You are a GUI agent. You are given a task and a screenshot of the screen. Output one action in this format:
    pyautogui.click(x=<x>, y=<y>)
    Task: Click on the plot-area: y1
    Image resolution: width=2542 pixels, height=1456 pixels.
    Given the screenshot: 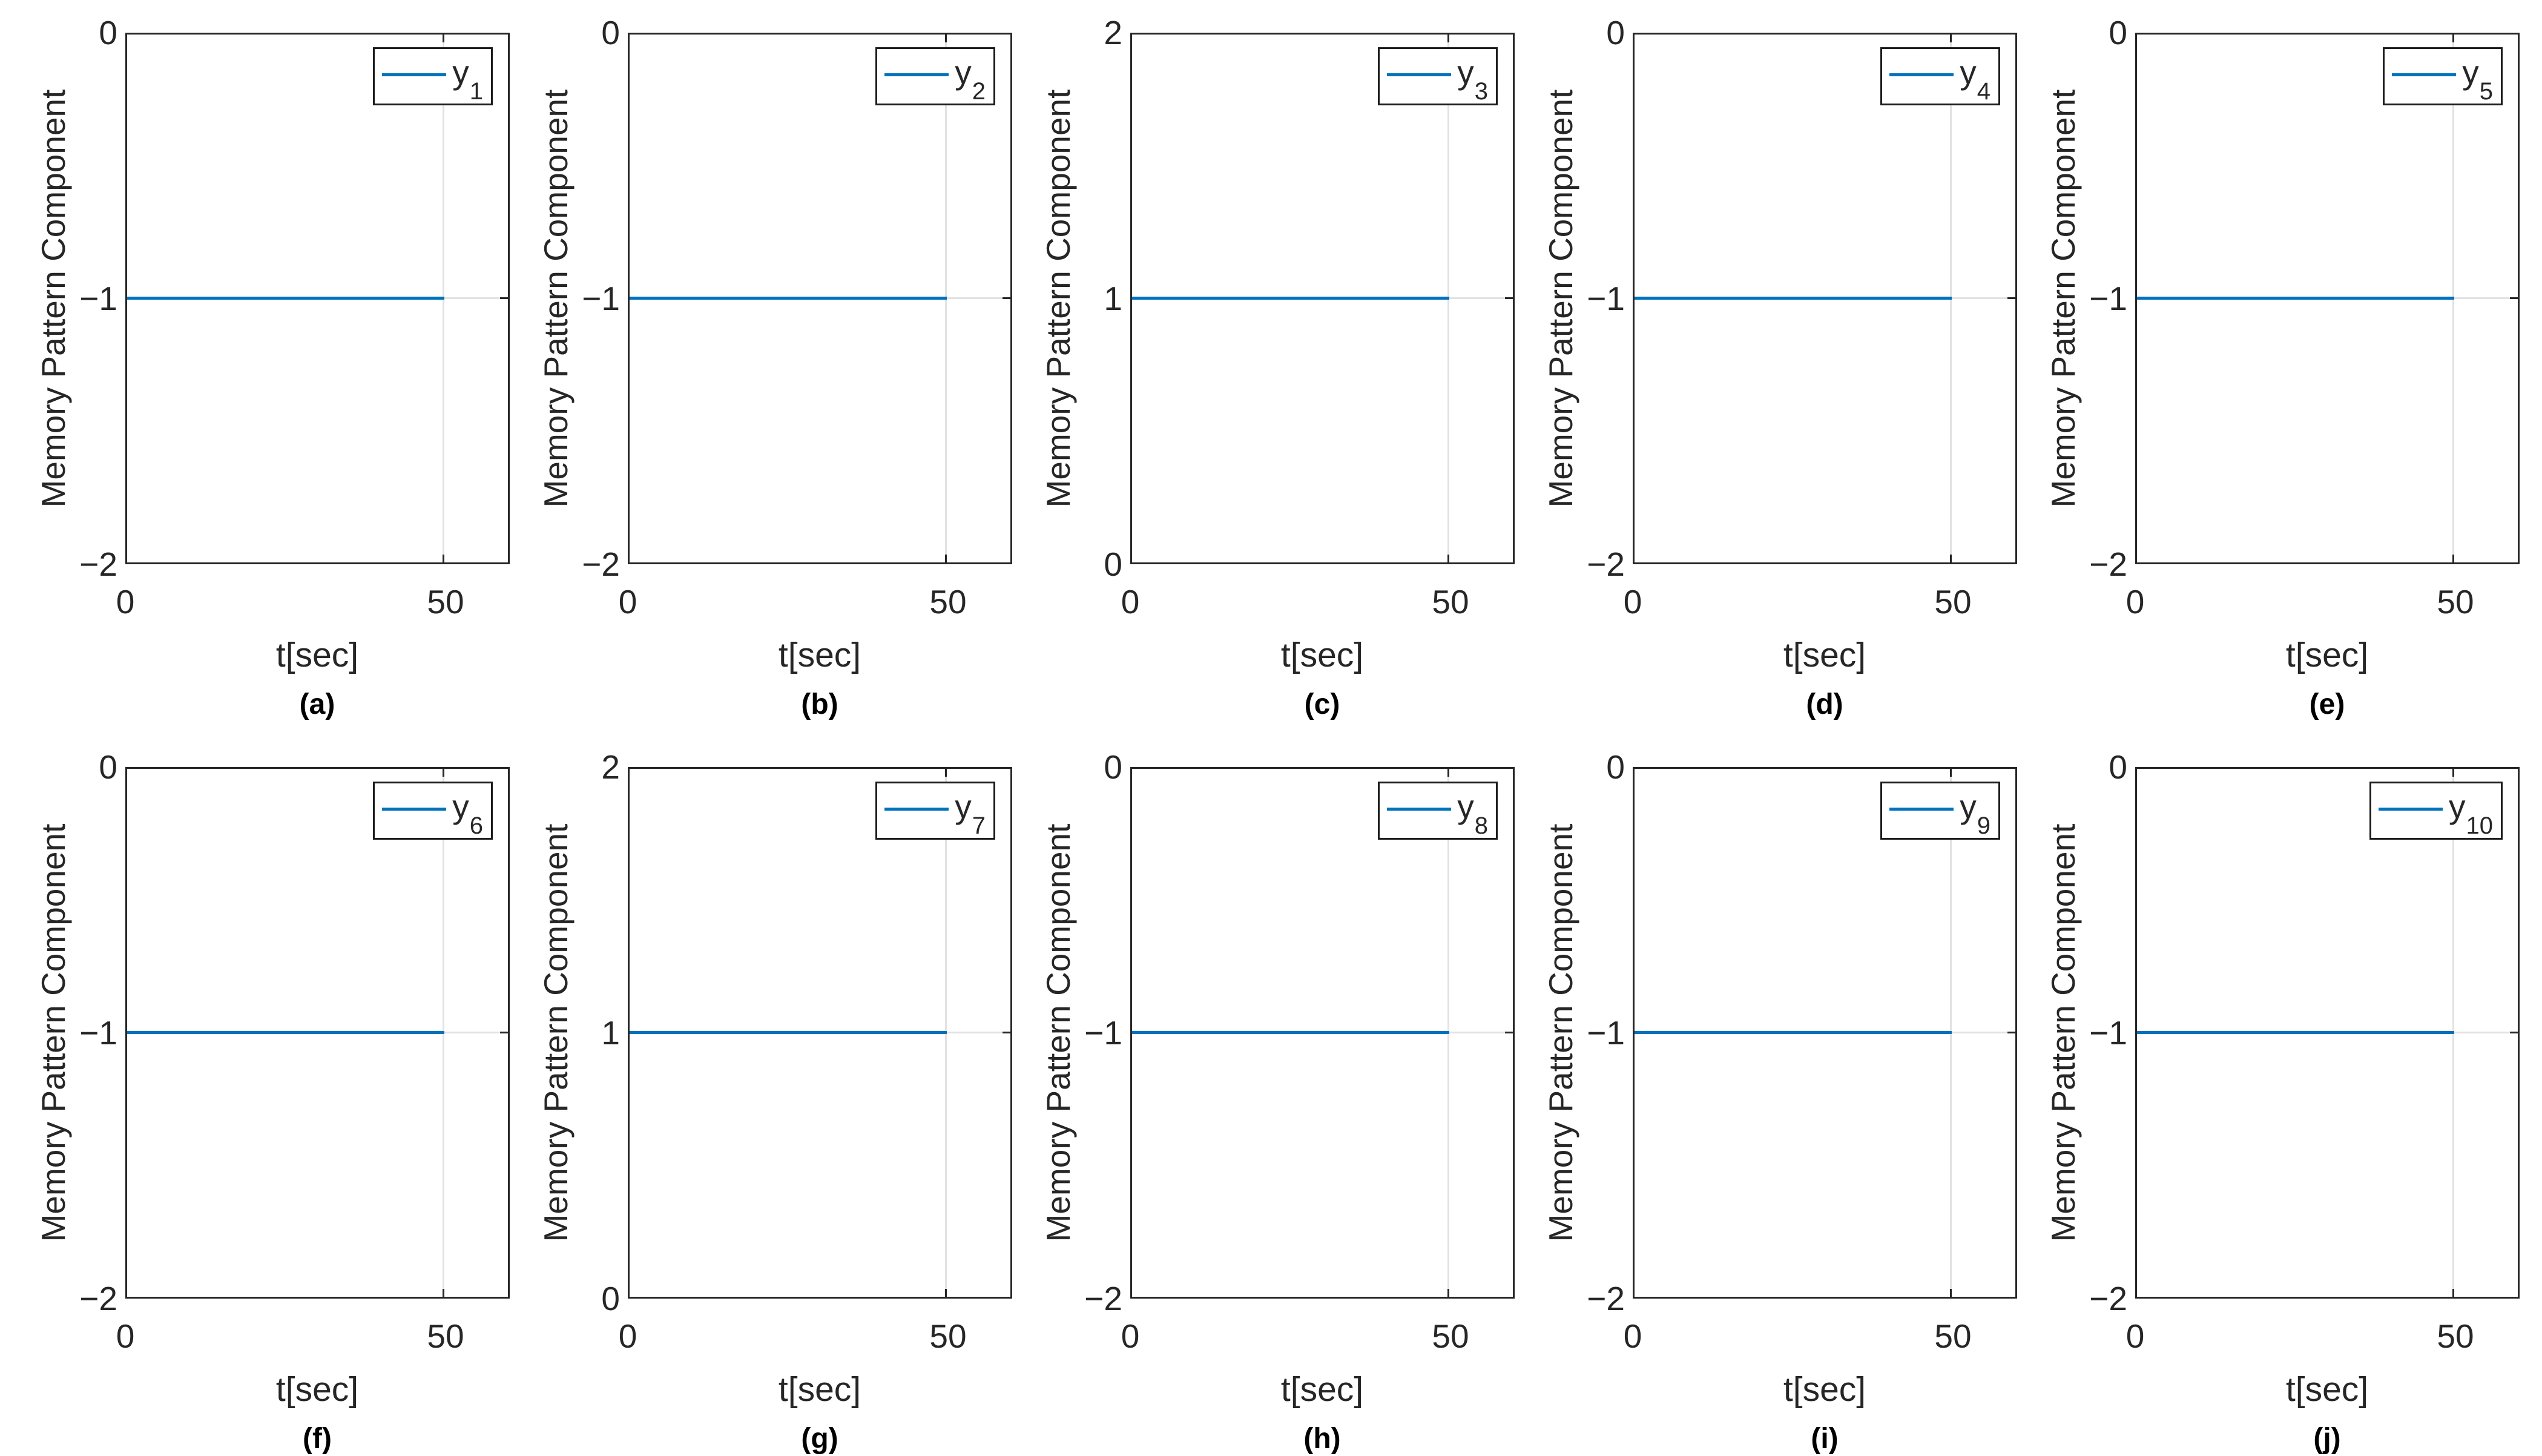 What is the action you would take?
    pyautogui.click(x=317, y=298)
    